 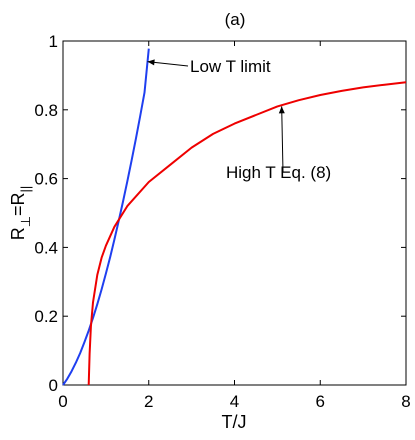 What do you see at coordinates (278, 172) in the screenshot?
I see `annotation-high-t-label: High T Eq. (8)` at bounding box center [278, 172].